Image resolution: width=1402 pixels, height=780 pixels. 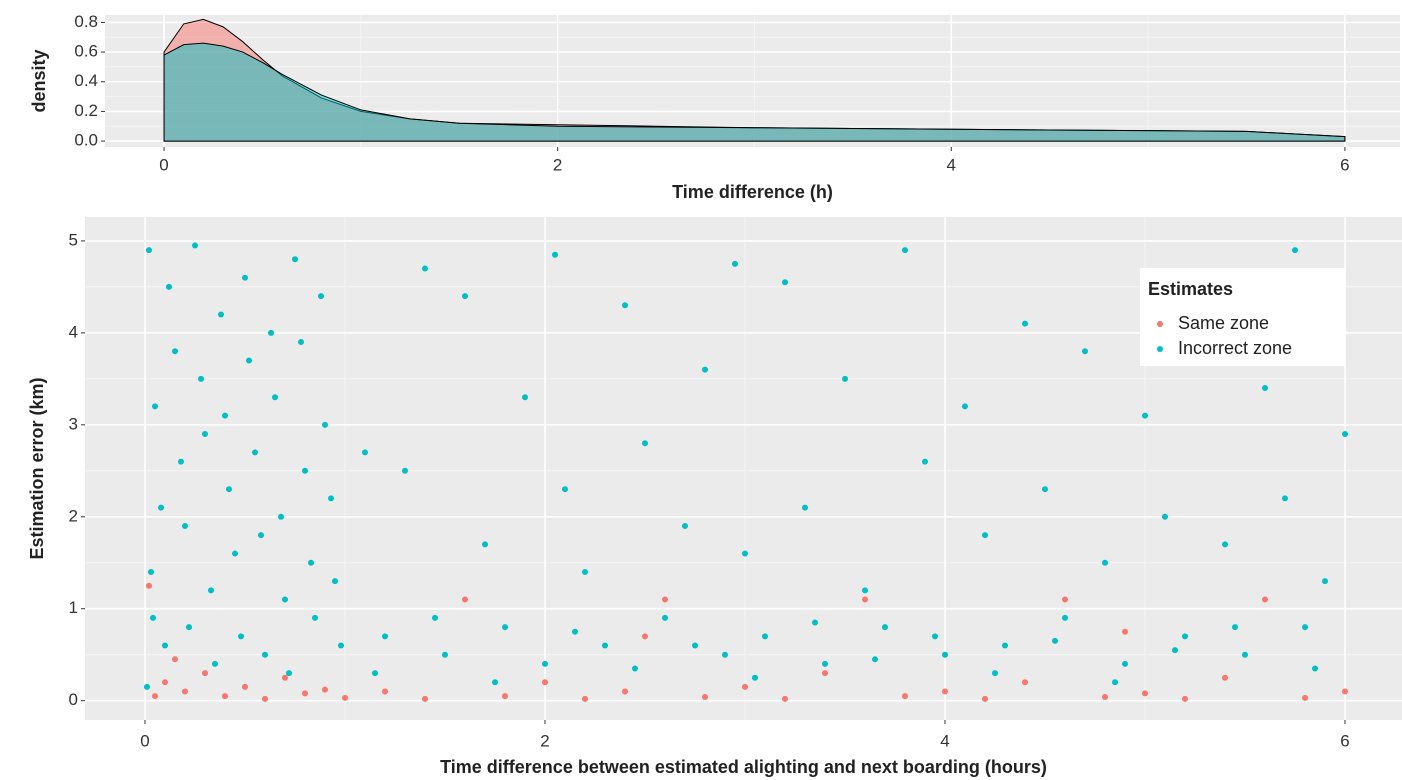 What do you see at coordinates (144, 740) in the screenshot?
I see `x-tick-label: 0` at bounding box center [144, 740].